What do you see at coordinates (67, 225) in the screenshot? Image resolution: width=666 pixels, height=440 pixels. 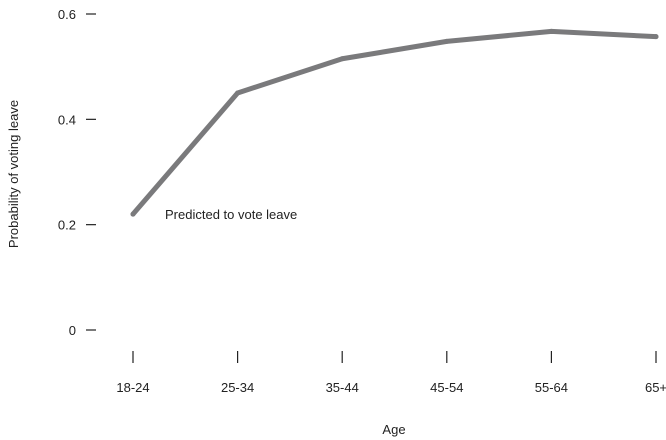 I see `y-tick-label: 0.2` at bounding box center [67, 225].